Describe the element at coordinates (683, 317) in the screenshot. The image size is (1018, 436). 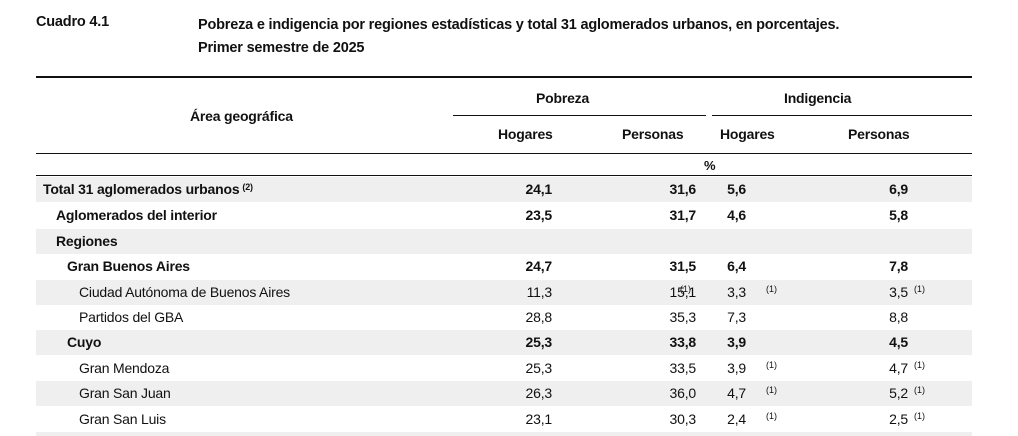
I see `cell-pobreza-personas: 35,3` at that location.